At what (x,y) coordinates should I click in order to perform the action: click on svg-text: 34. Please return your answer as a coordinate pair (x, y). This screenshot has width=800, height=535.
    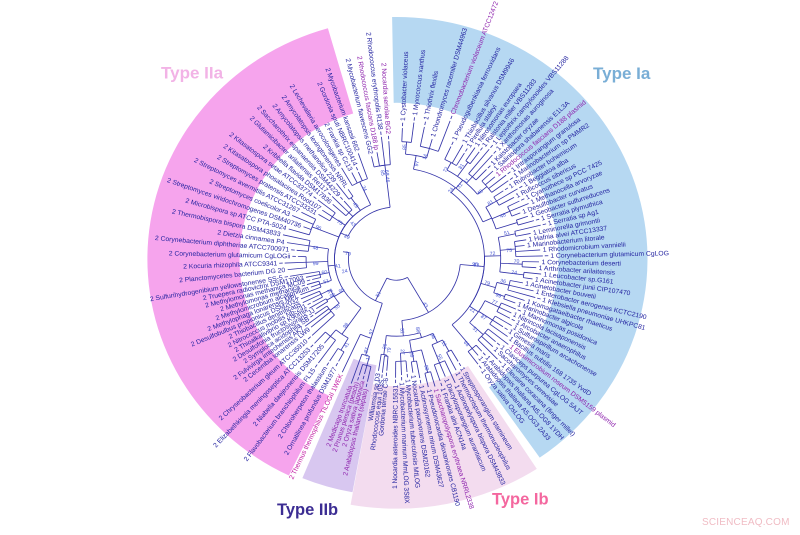
    Looking at the image, I should click on (330, 292).